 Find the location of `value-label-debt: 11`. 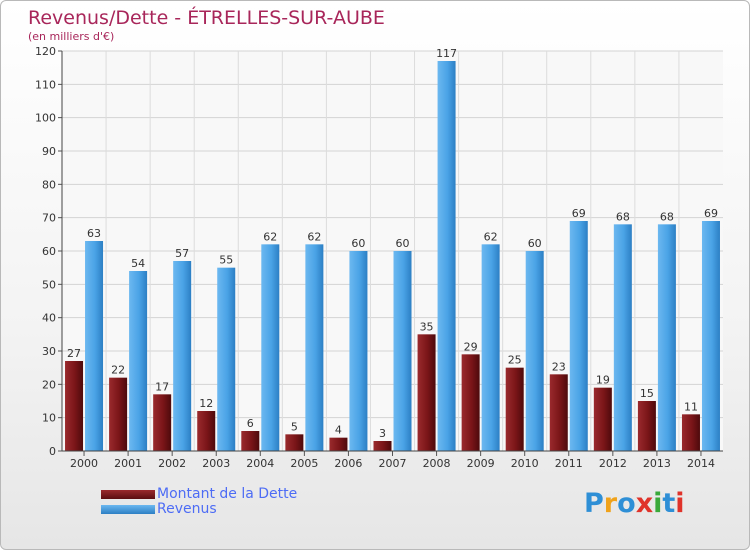

value-label-debt: 11 is located at coordinates (691, 406).